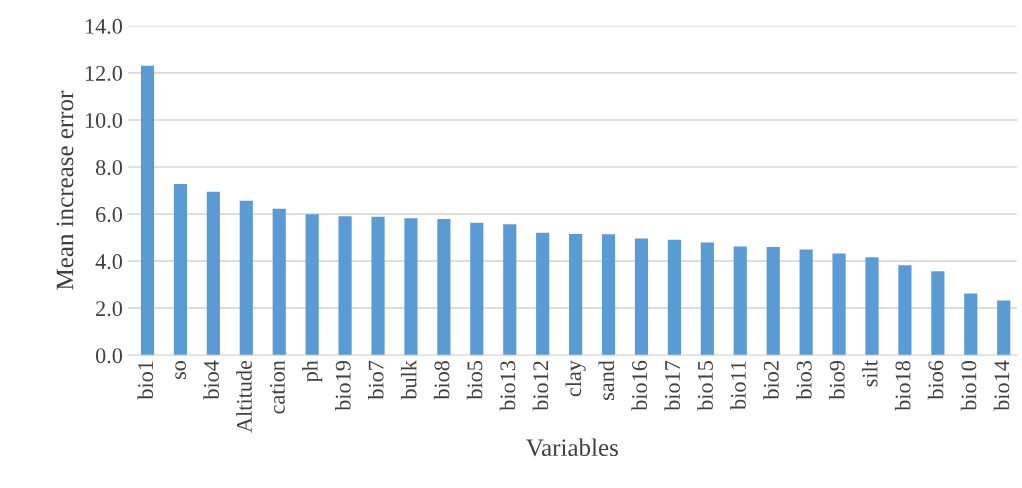 This screenshot has height=488, width=1022. What do you see at coordinates (968, 385) in the screenshot?
I see `x-tick-label: bio10` at bounding box center [968, 385].